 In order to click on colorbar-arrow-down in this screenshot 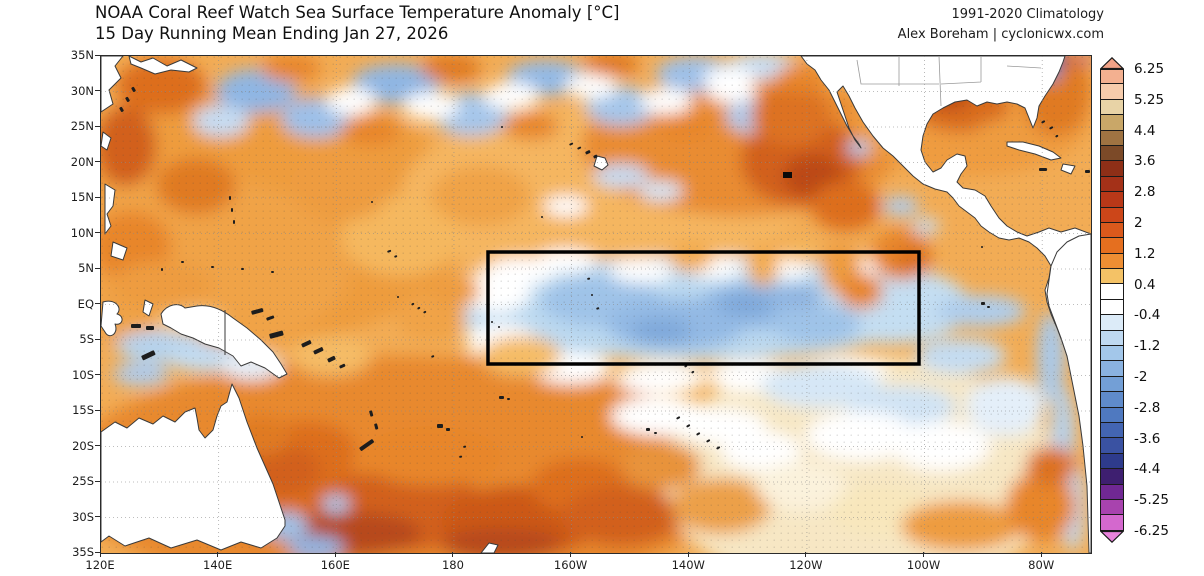, I will do `click(1112, 536)`.